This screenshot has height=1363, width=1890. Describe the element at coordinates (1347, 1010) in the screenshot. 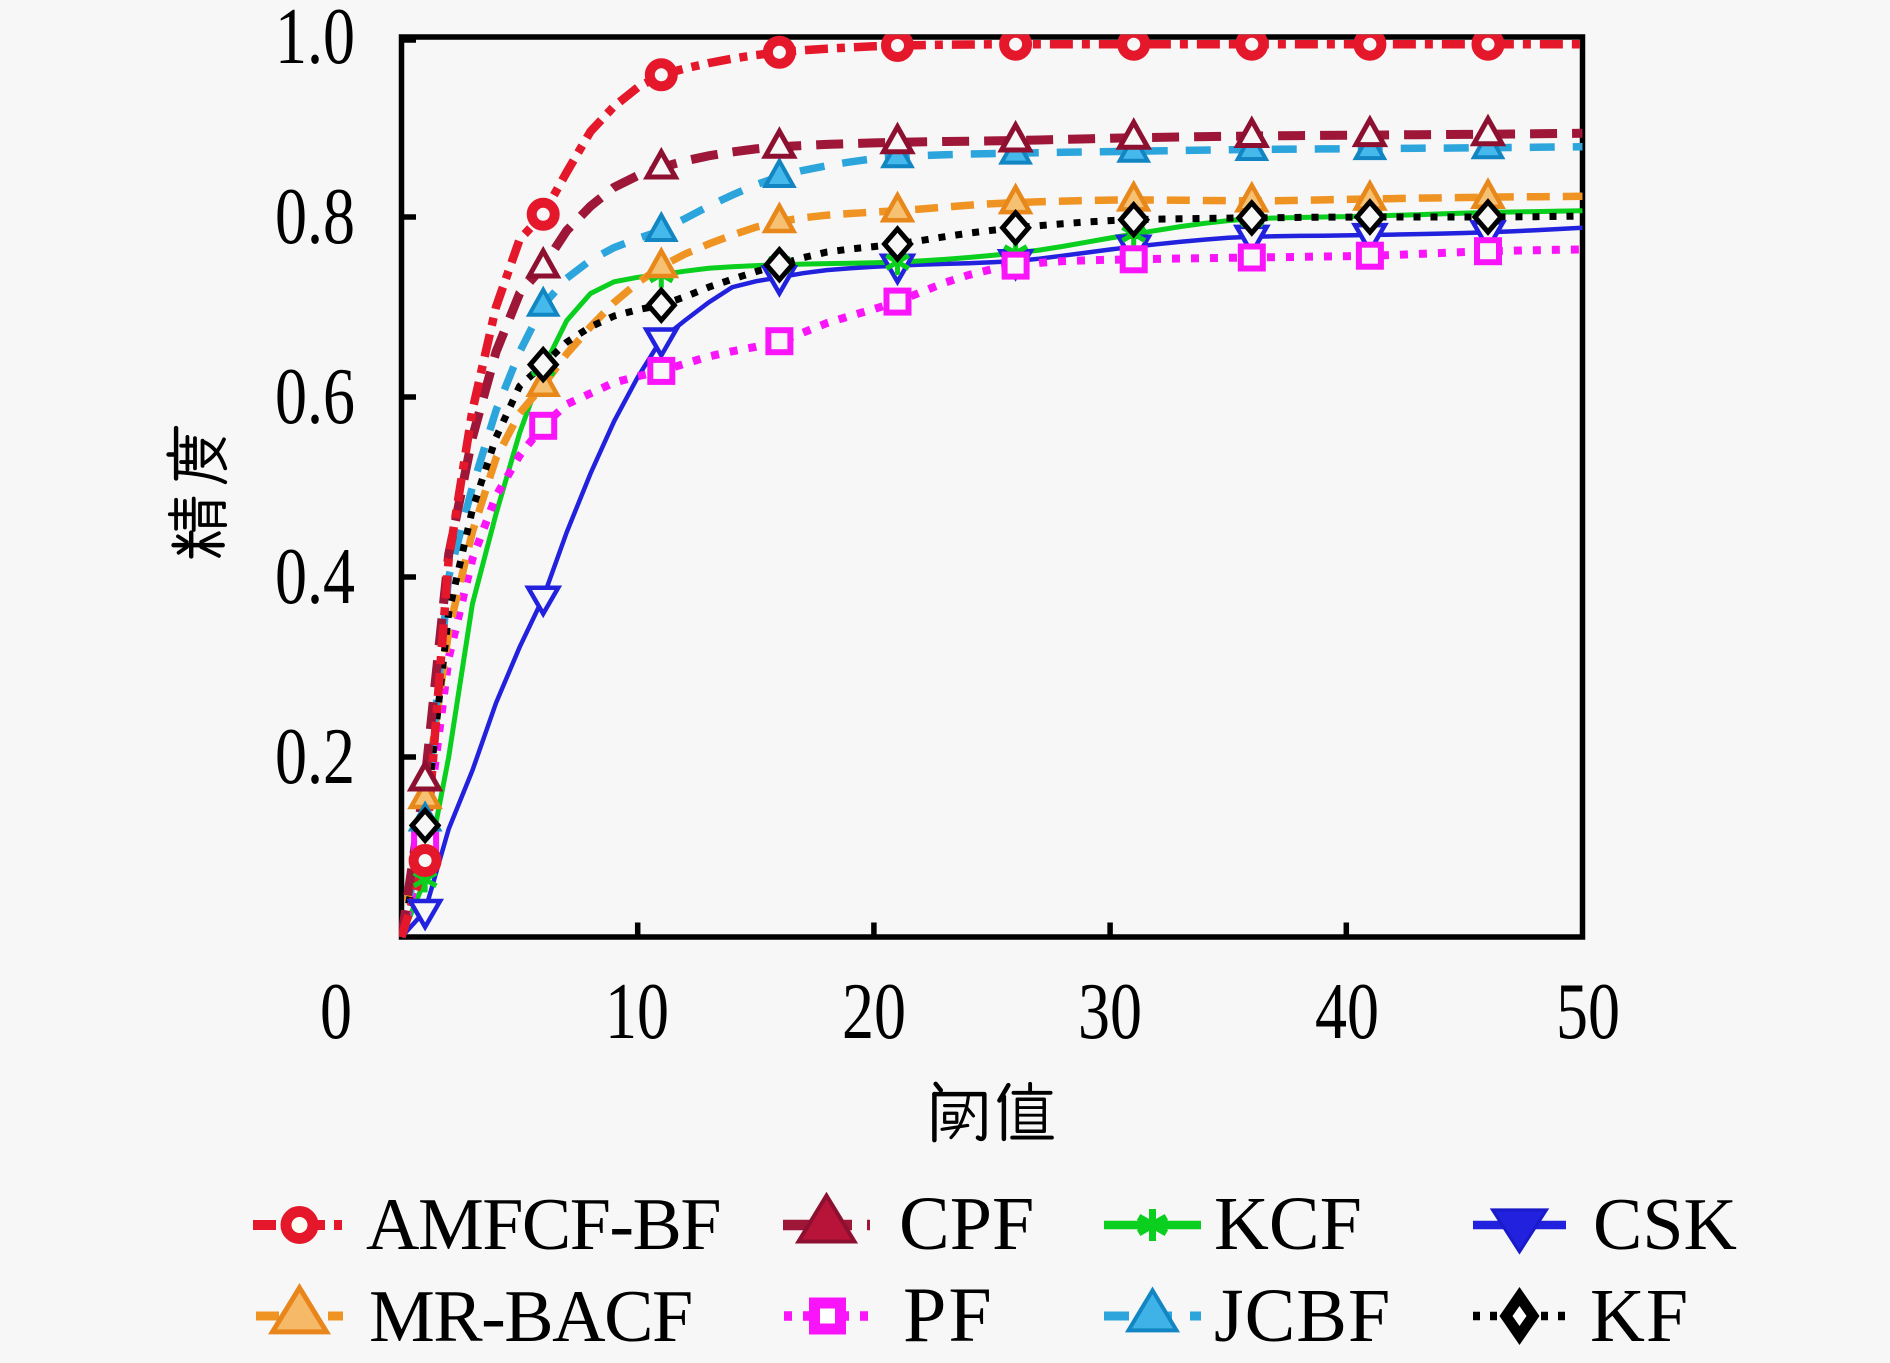

I see `svg-text: 40` at that location.